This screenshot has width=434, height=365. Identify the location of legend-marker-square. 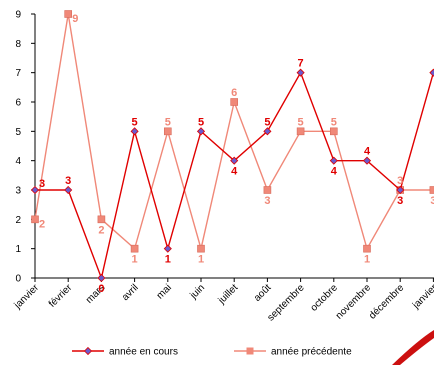
(250, 351).